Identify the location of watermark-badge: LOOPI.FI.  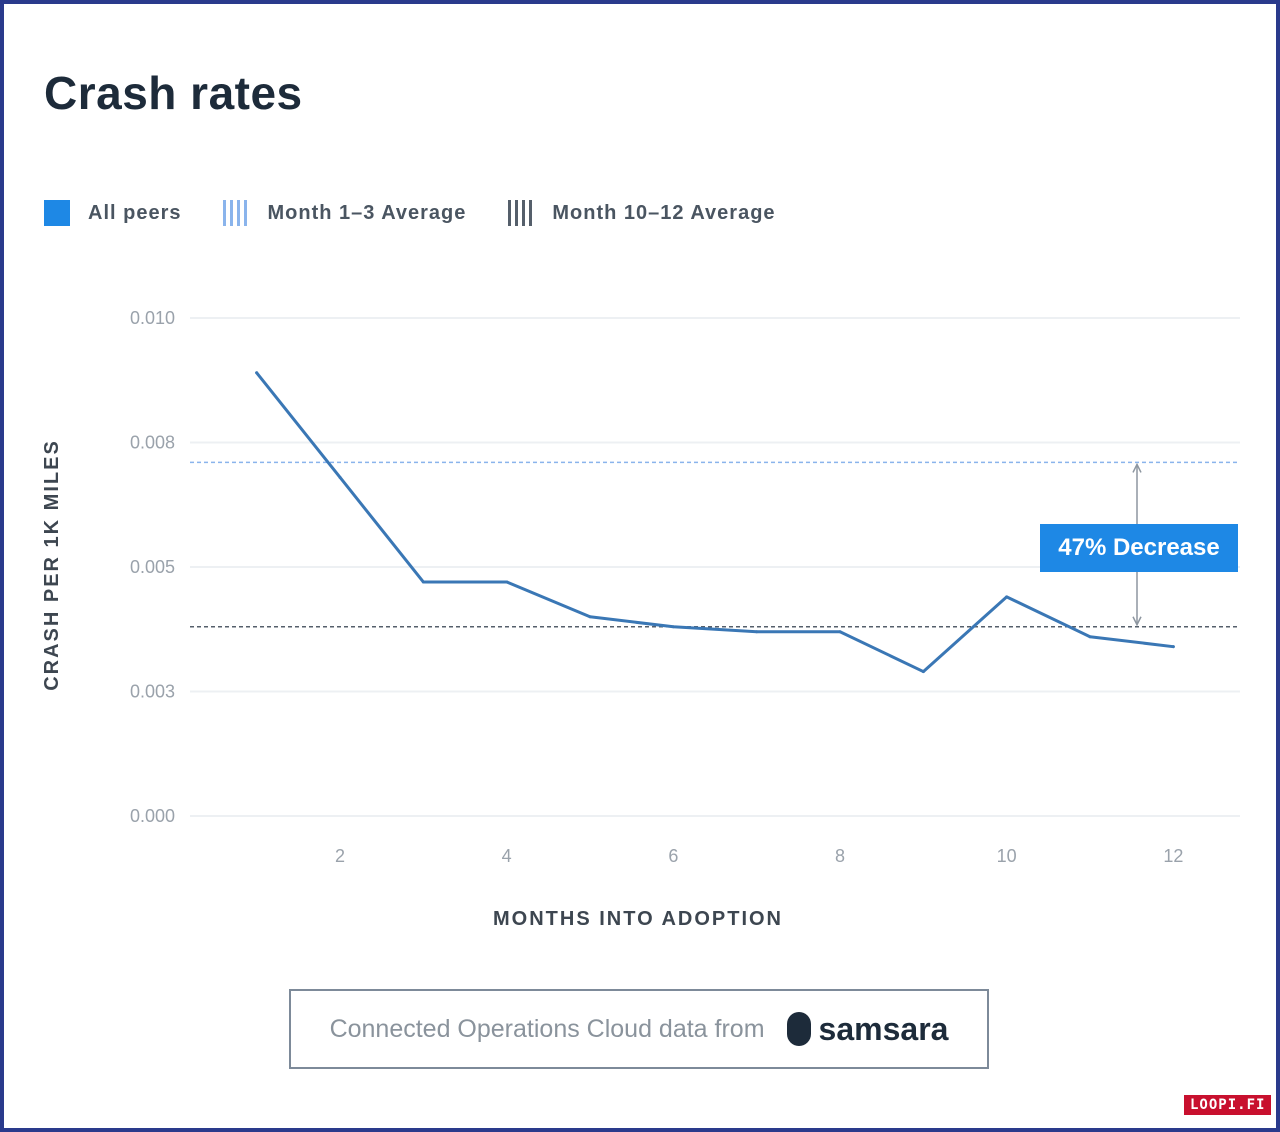
(1228, 1105).